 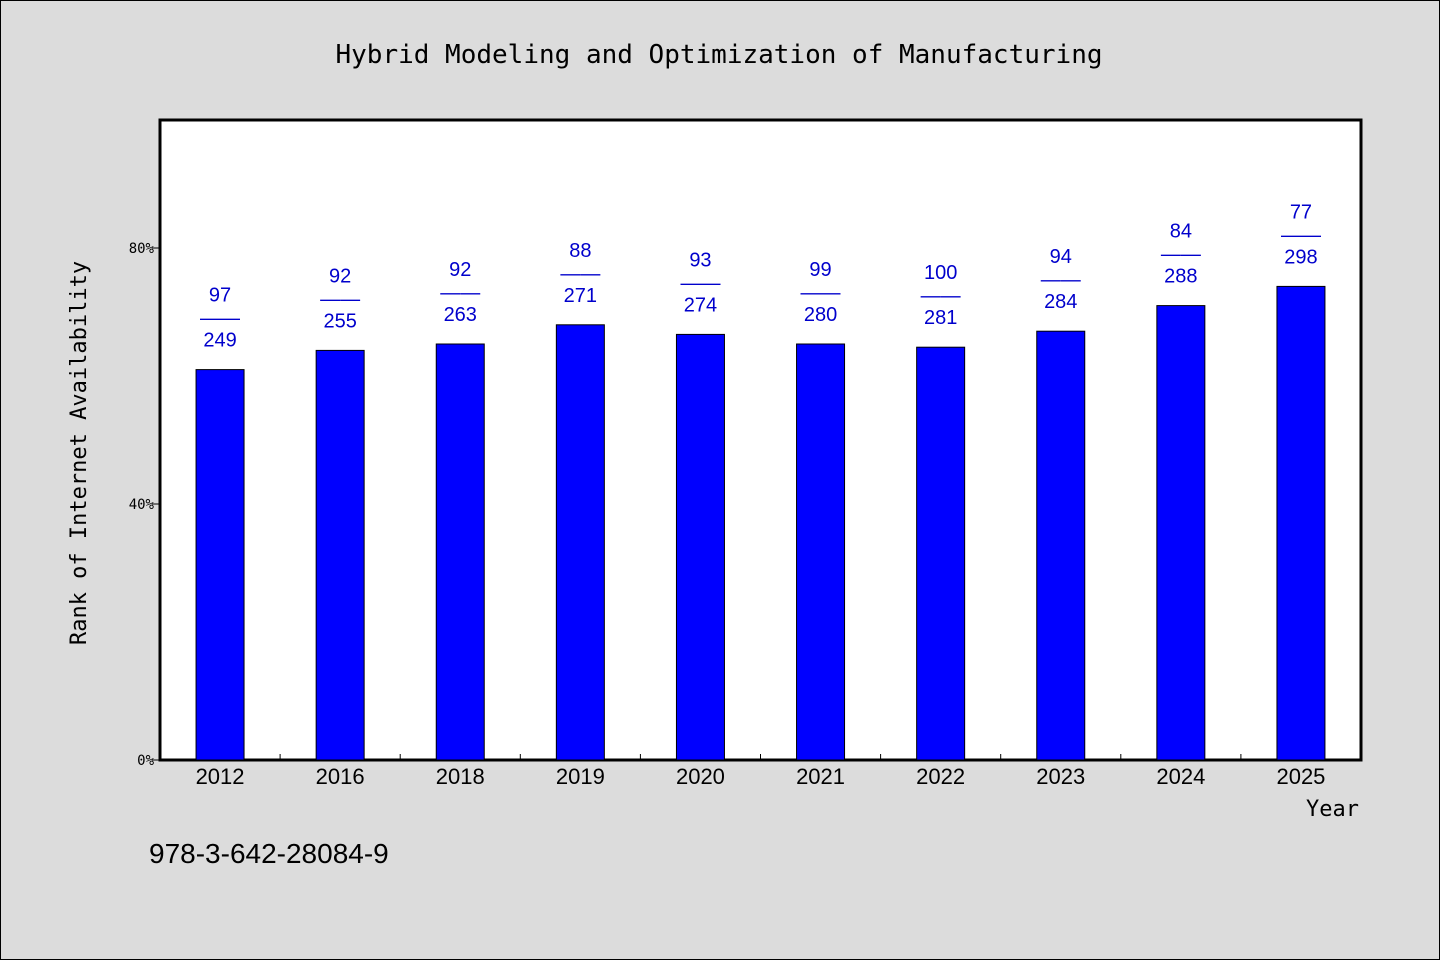 I want to click on x-tick-label-2024: 2024, so click(x=1180, y=776).